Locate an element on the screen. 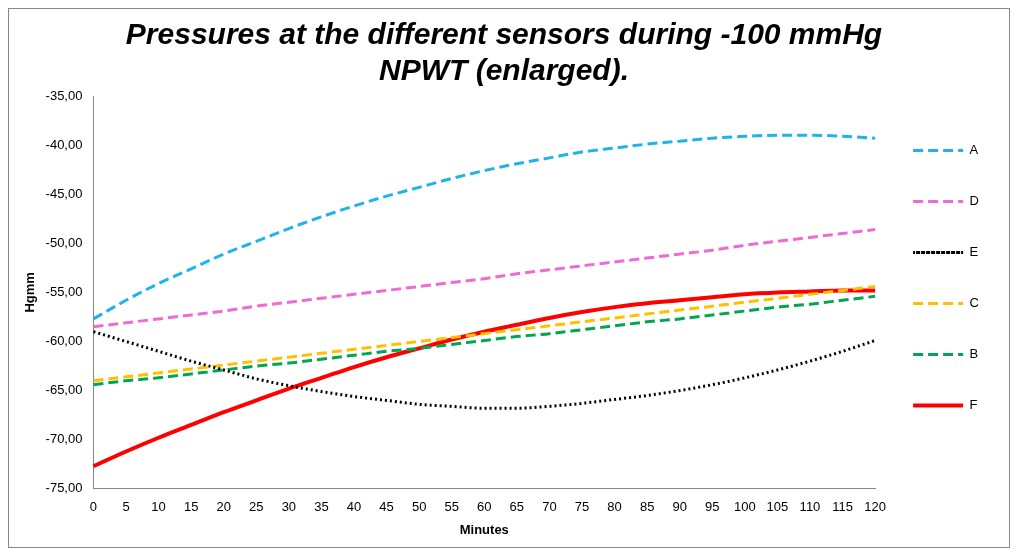  legend-label: A is located at coordinates (974, 150).